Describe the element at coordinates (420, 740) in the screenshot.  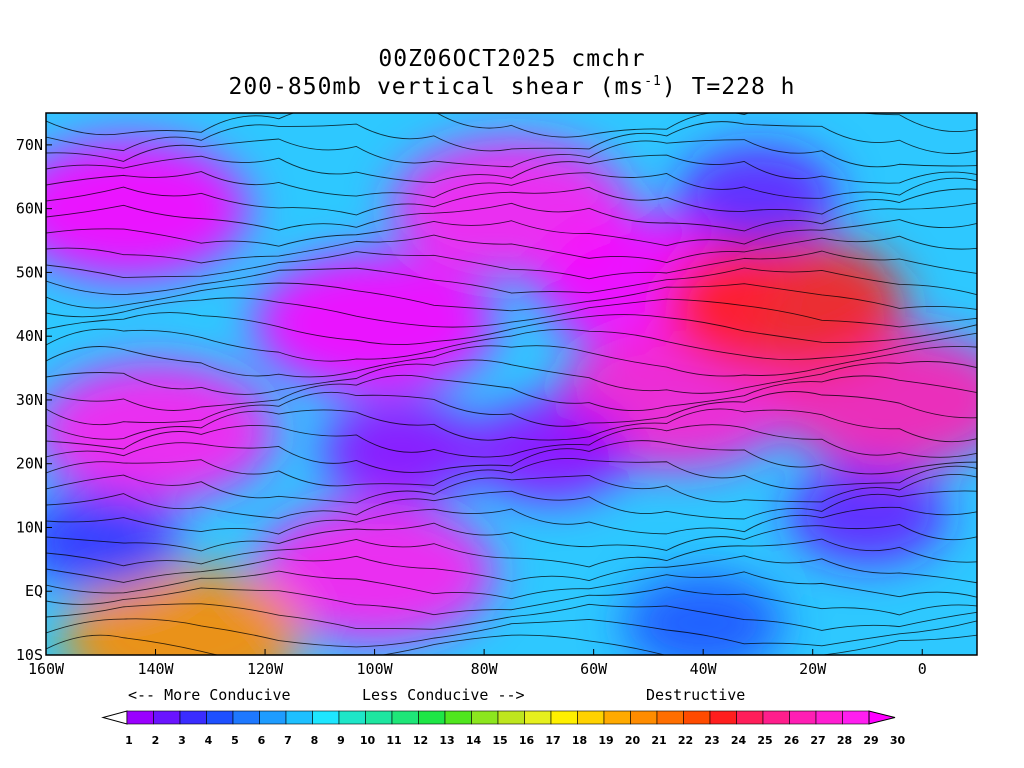
I see `colorbar-label: 12` at that location.